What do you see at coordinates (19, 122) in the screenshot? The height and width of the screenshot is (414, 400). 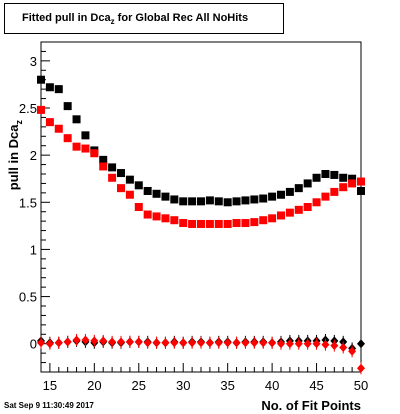 I see `y-axis-label-sub: z` at bounding box center [19, 122].